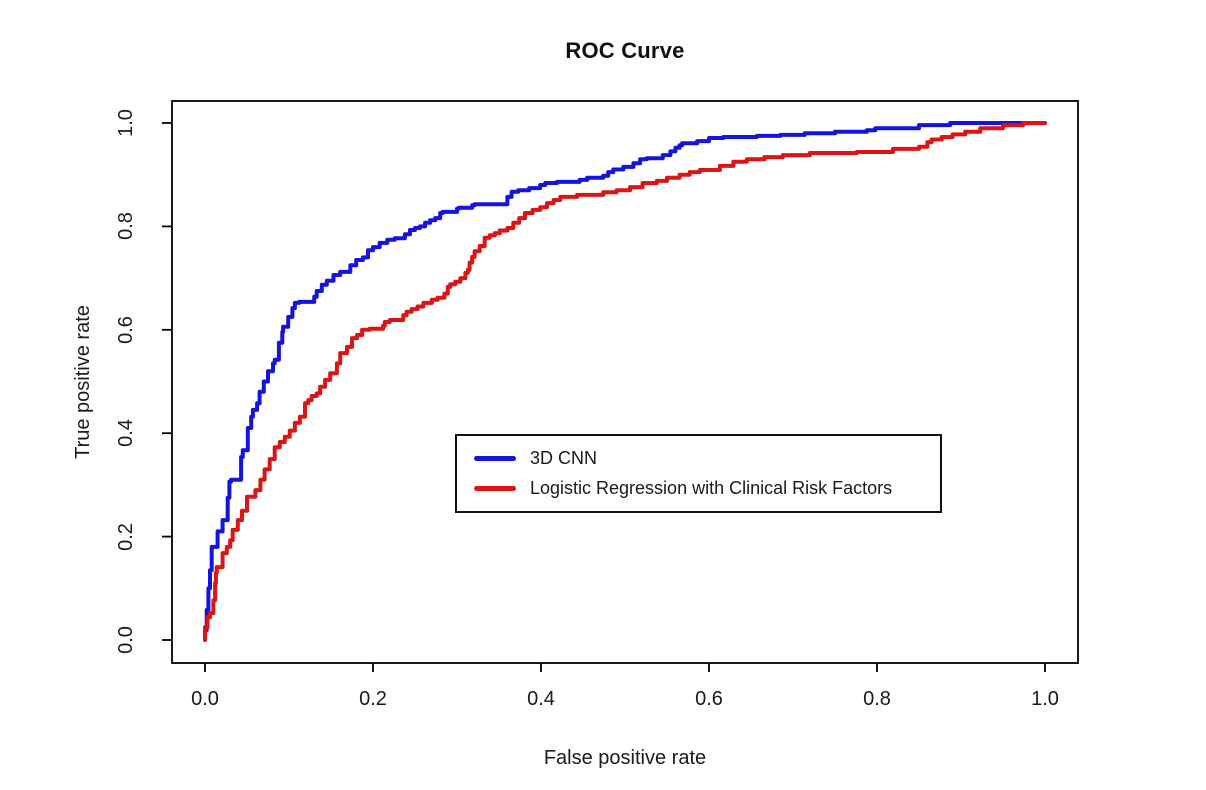  Describe the element at coordinates (125, 640) in the screenshot. I see `y-tick-label: 0.0` at that location.